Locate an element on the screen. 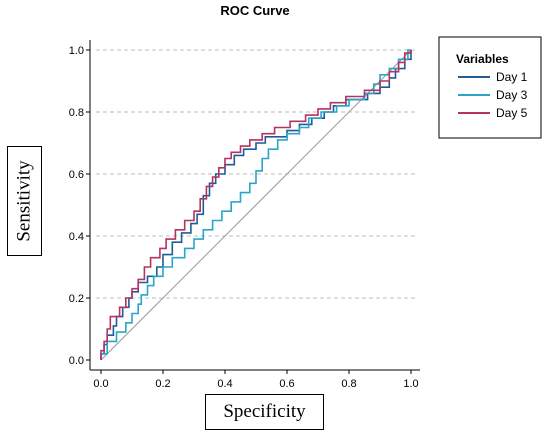  legend-title: Variables is located at coordinates (482, 59).